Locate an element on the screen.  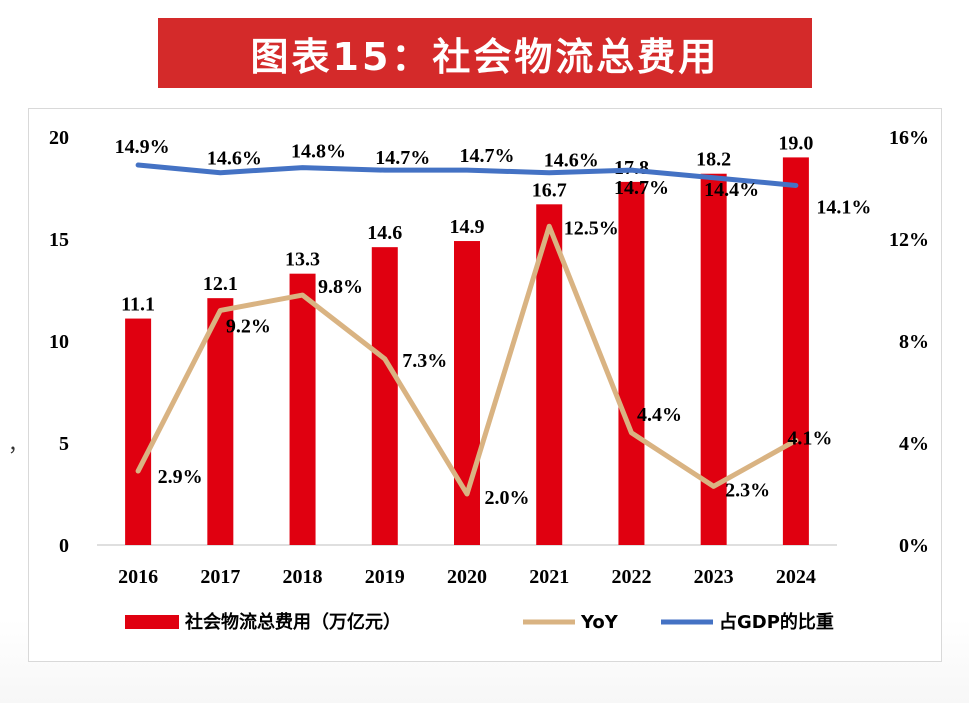
yoy-data-label: 4.1% is located at coordinates (809, 438).